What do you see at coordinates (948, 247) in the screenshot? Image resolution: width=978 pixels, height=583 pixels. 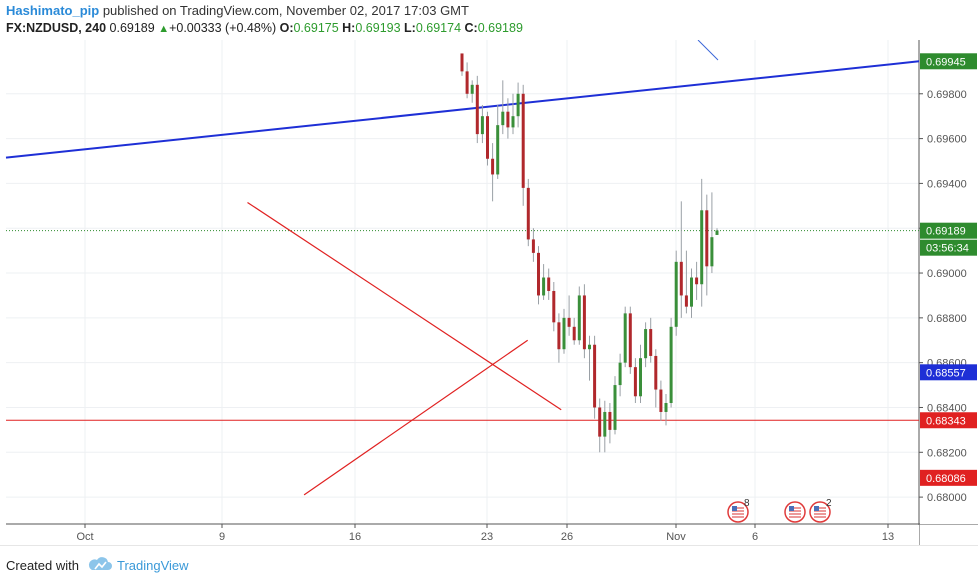 I see `price-label: 03:56:34` at bounding box center [948, 247].